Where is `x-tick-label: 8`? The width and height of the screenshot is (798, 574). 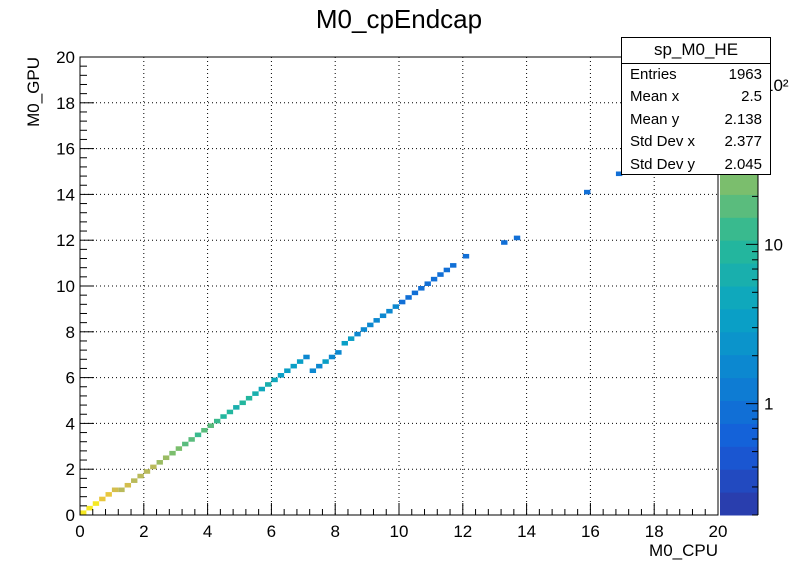 x-tick-label: 8 is located at coordinates (334, 531).